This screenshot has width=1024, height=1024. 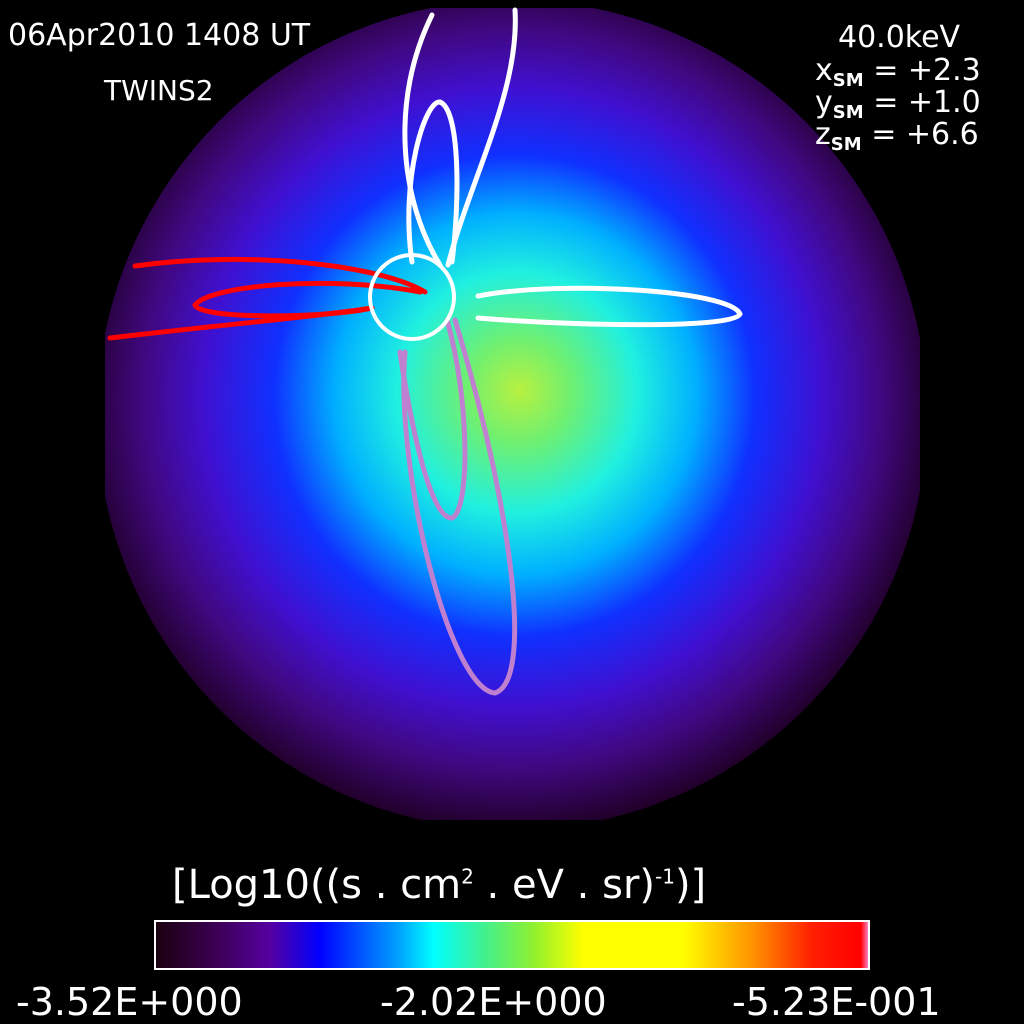 I want to click on z-sm-coordinate: zSM = +6.6, so click(x=897, y=136).